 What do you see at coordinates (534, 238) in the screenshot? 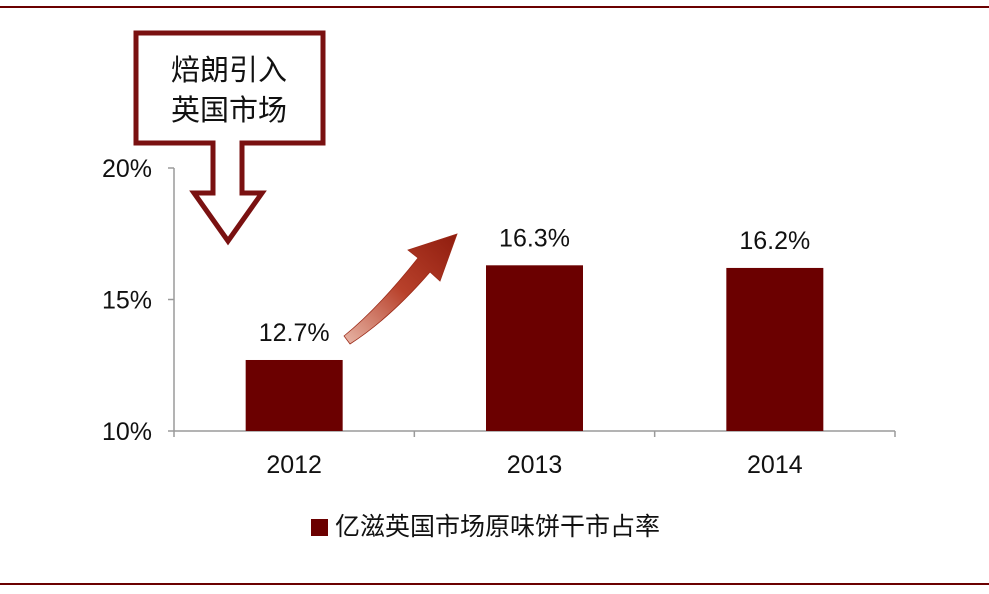
I see `data-label: 16.3%` at bounding box center [534, 238].